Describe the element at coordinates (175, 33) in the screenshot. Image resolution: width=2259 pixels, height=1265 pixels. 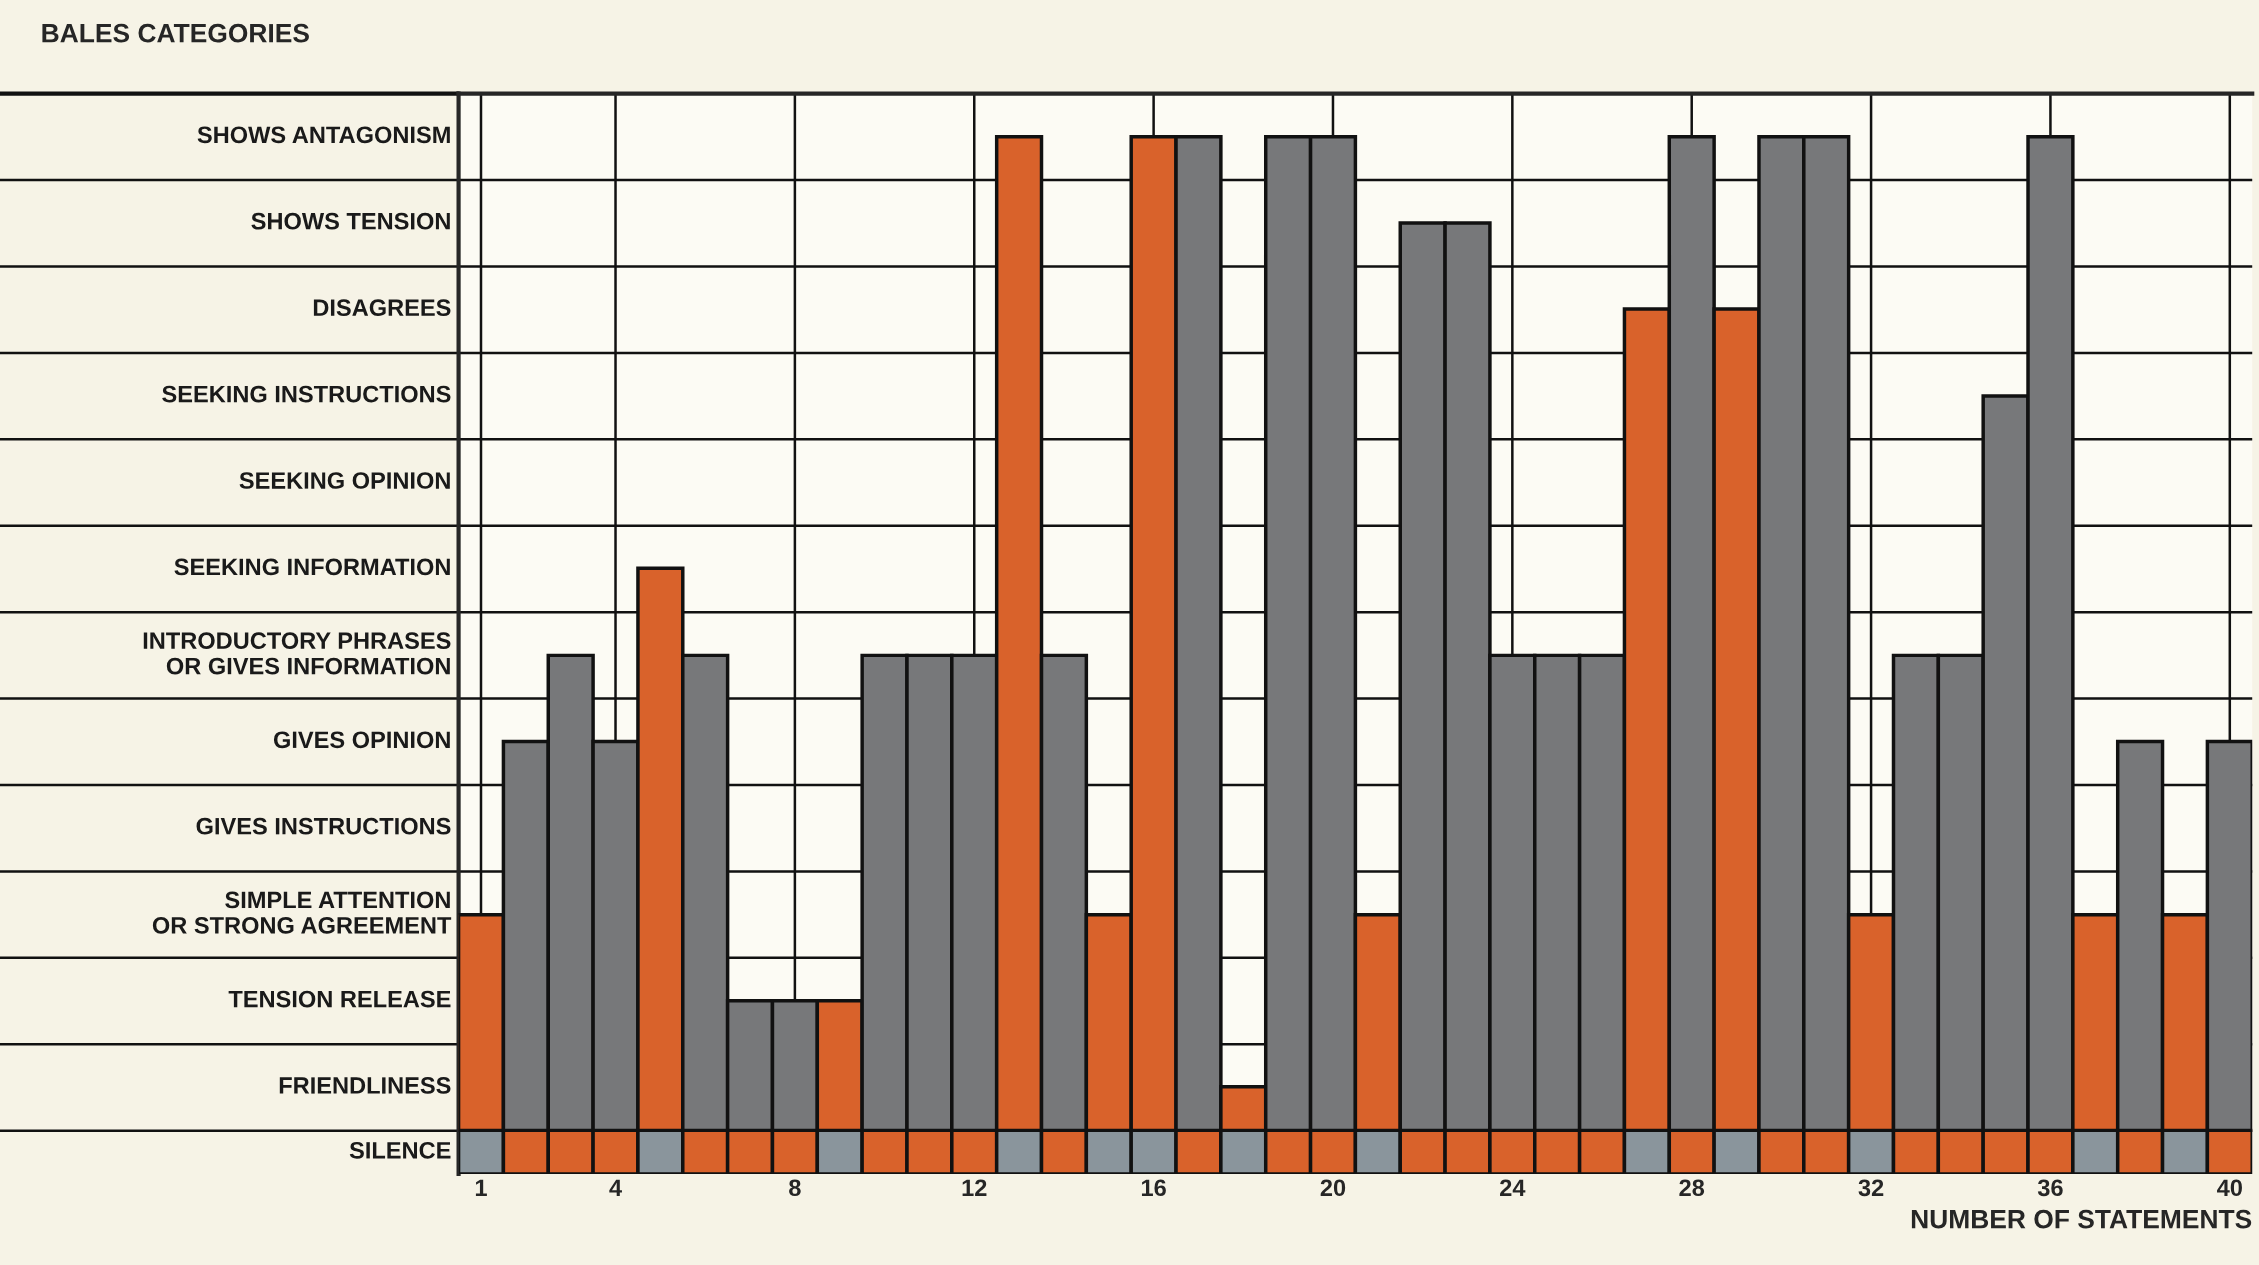
I see `text: BALES CATEGORIES` at that location.